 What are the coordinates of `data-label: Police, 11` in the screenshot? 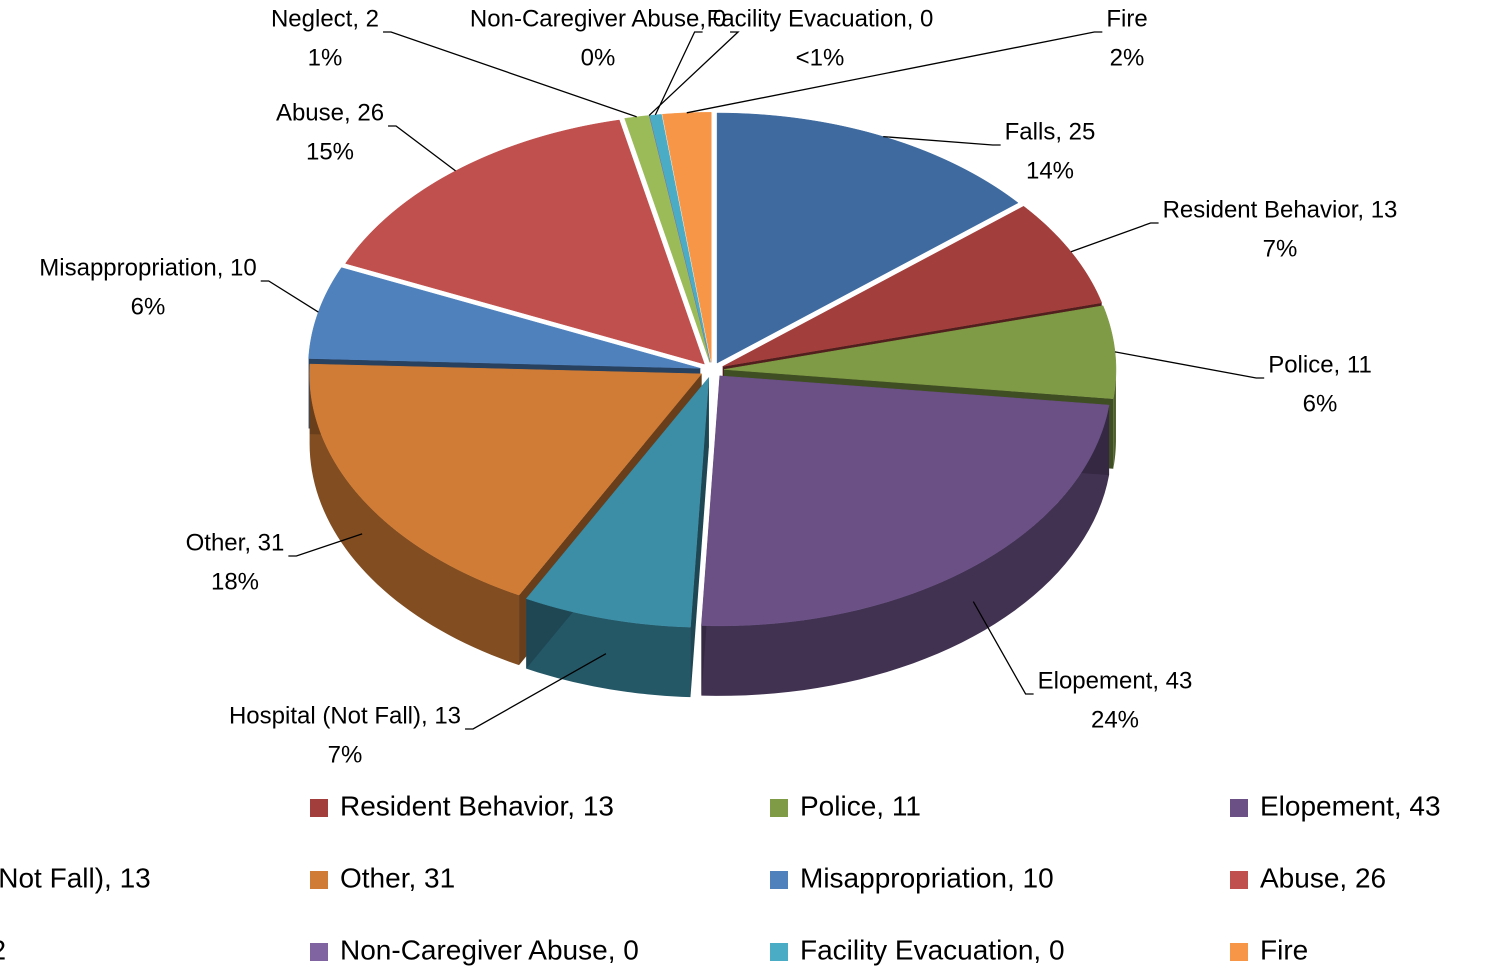 It's located at (1320, 364).